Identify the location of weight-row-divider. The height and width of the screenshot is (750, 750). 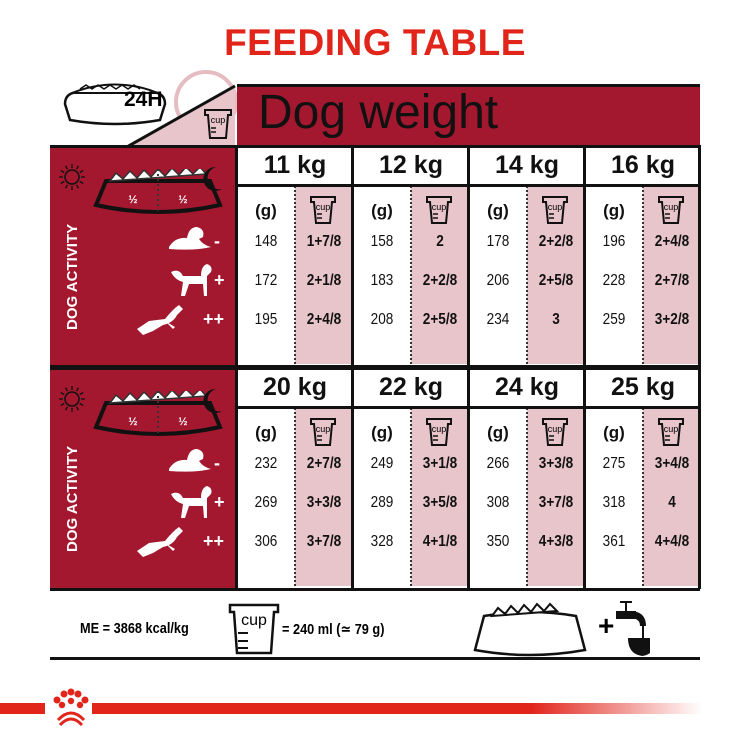
(468, 185).